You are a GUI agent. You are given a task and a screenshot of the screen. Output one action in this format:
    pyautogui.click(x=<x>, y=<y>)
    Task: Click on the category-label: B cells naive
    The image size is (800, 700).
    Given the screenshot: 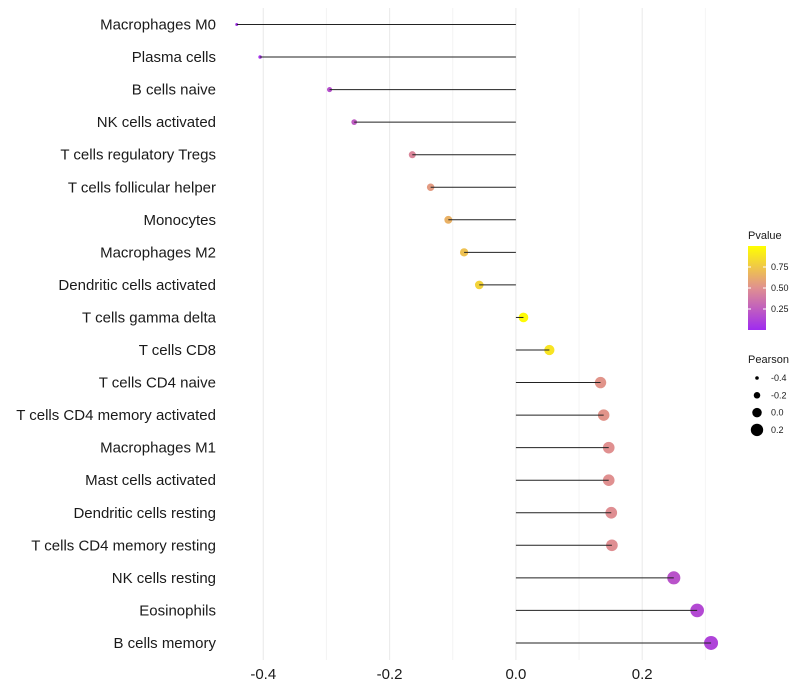 What is the action you would take?
    pyautogui.click(x=174, y=90)
    